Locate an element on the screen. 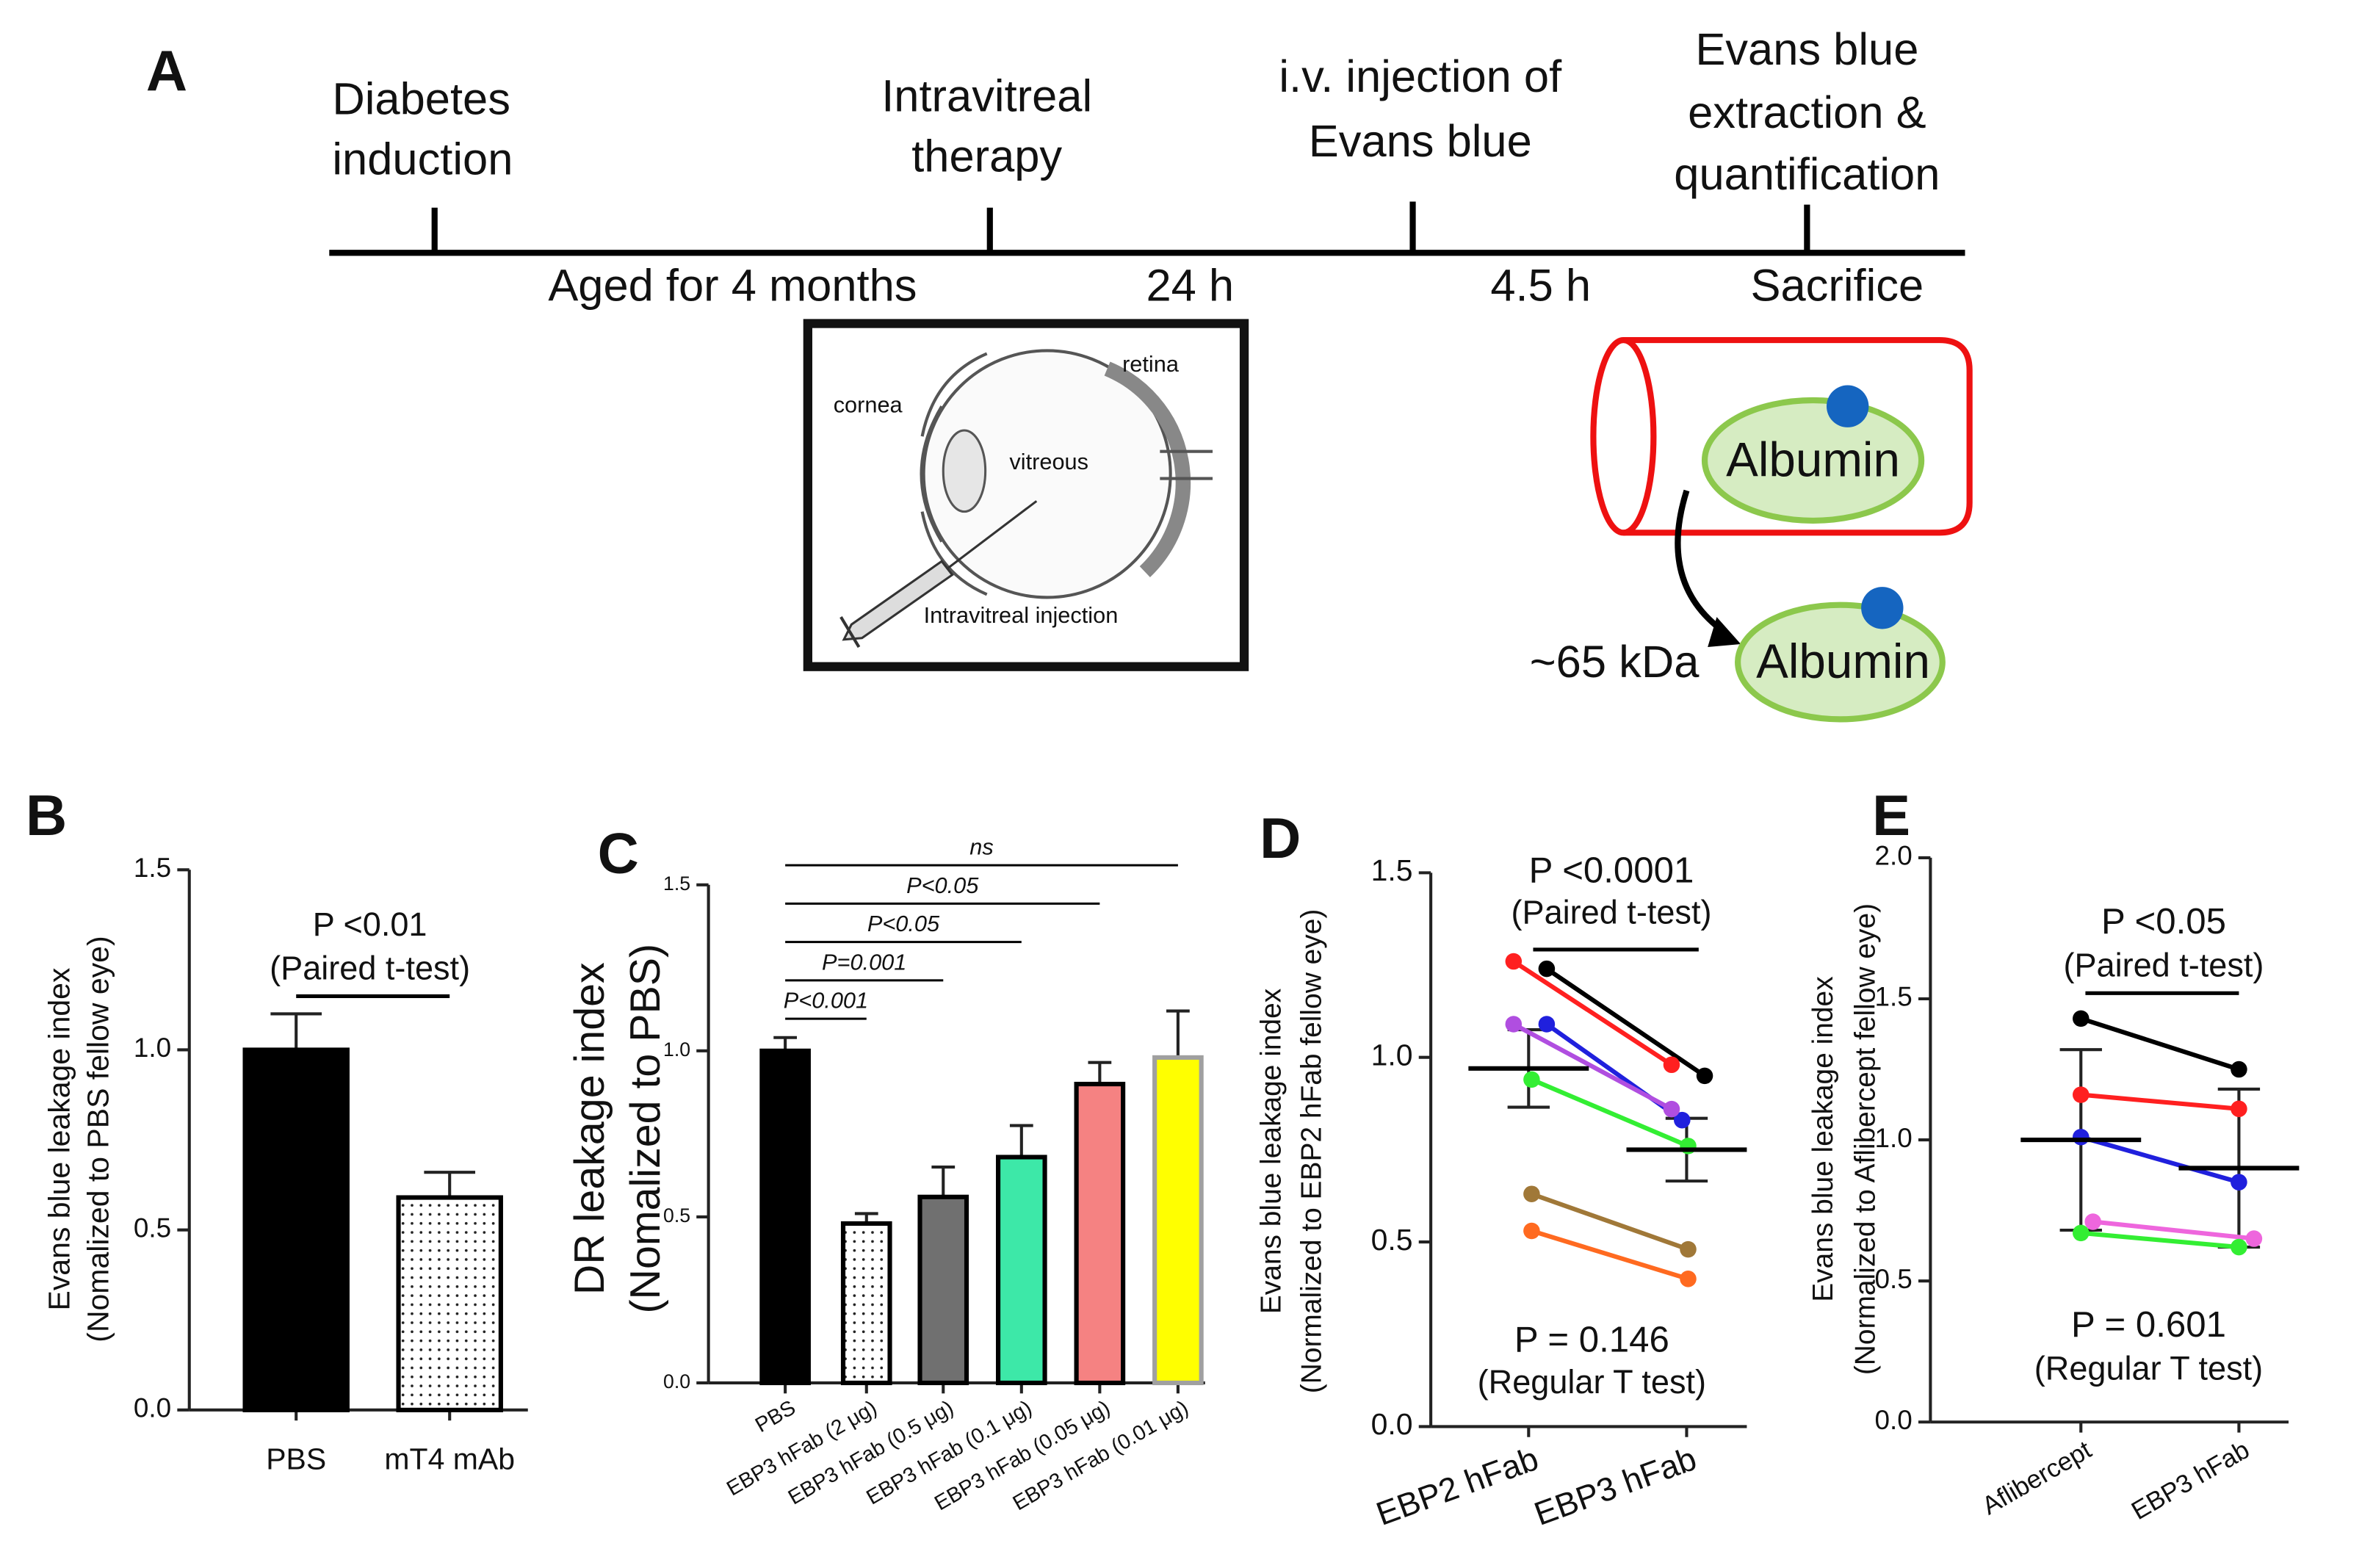 This screenshot has height=1568, width=2362. step-text: Intravitreal is located at coordinates (986, 96).